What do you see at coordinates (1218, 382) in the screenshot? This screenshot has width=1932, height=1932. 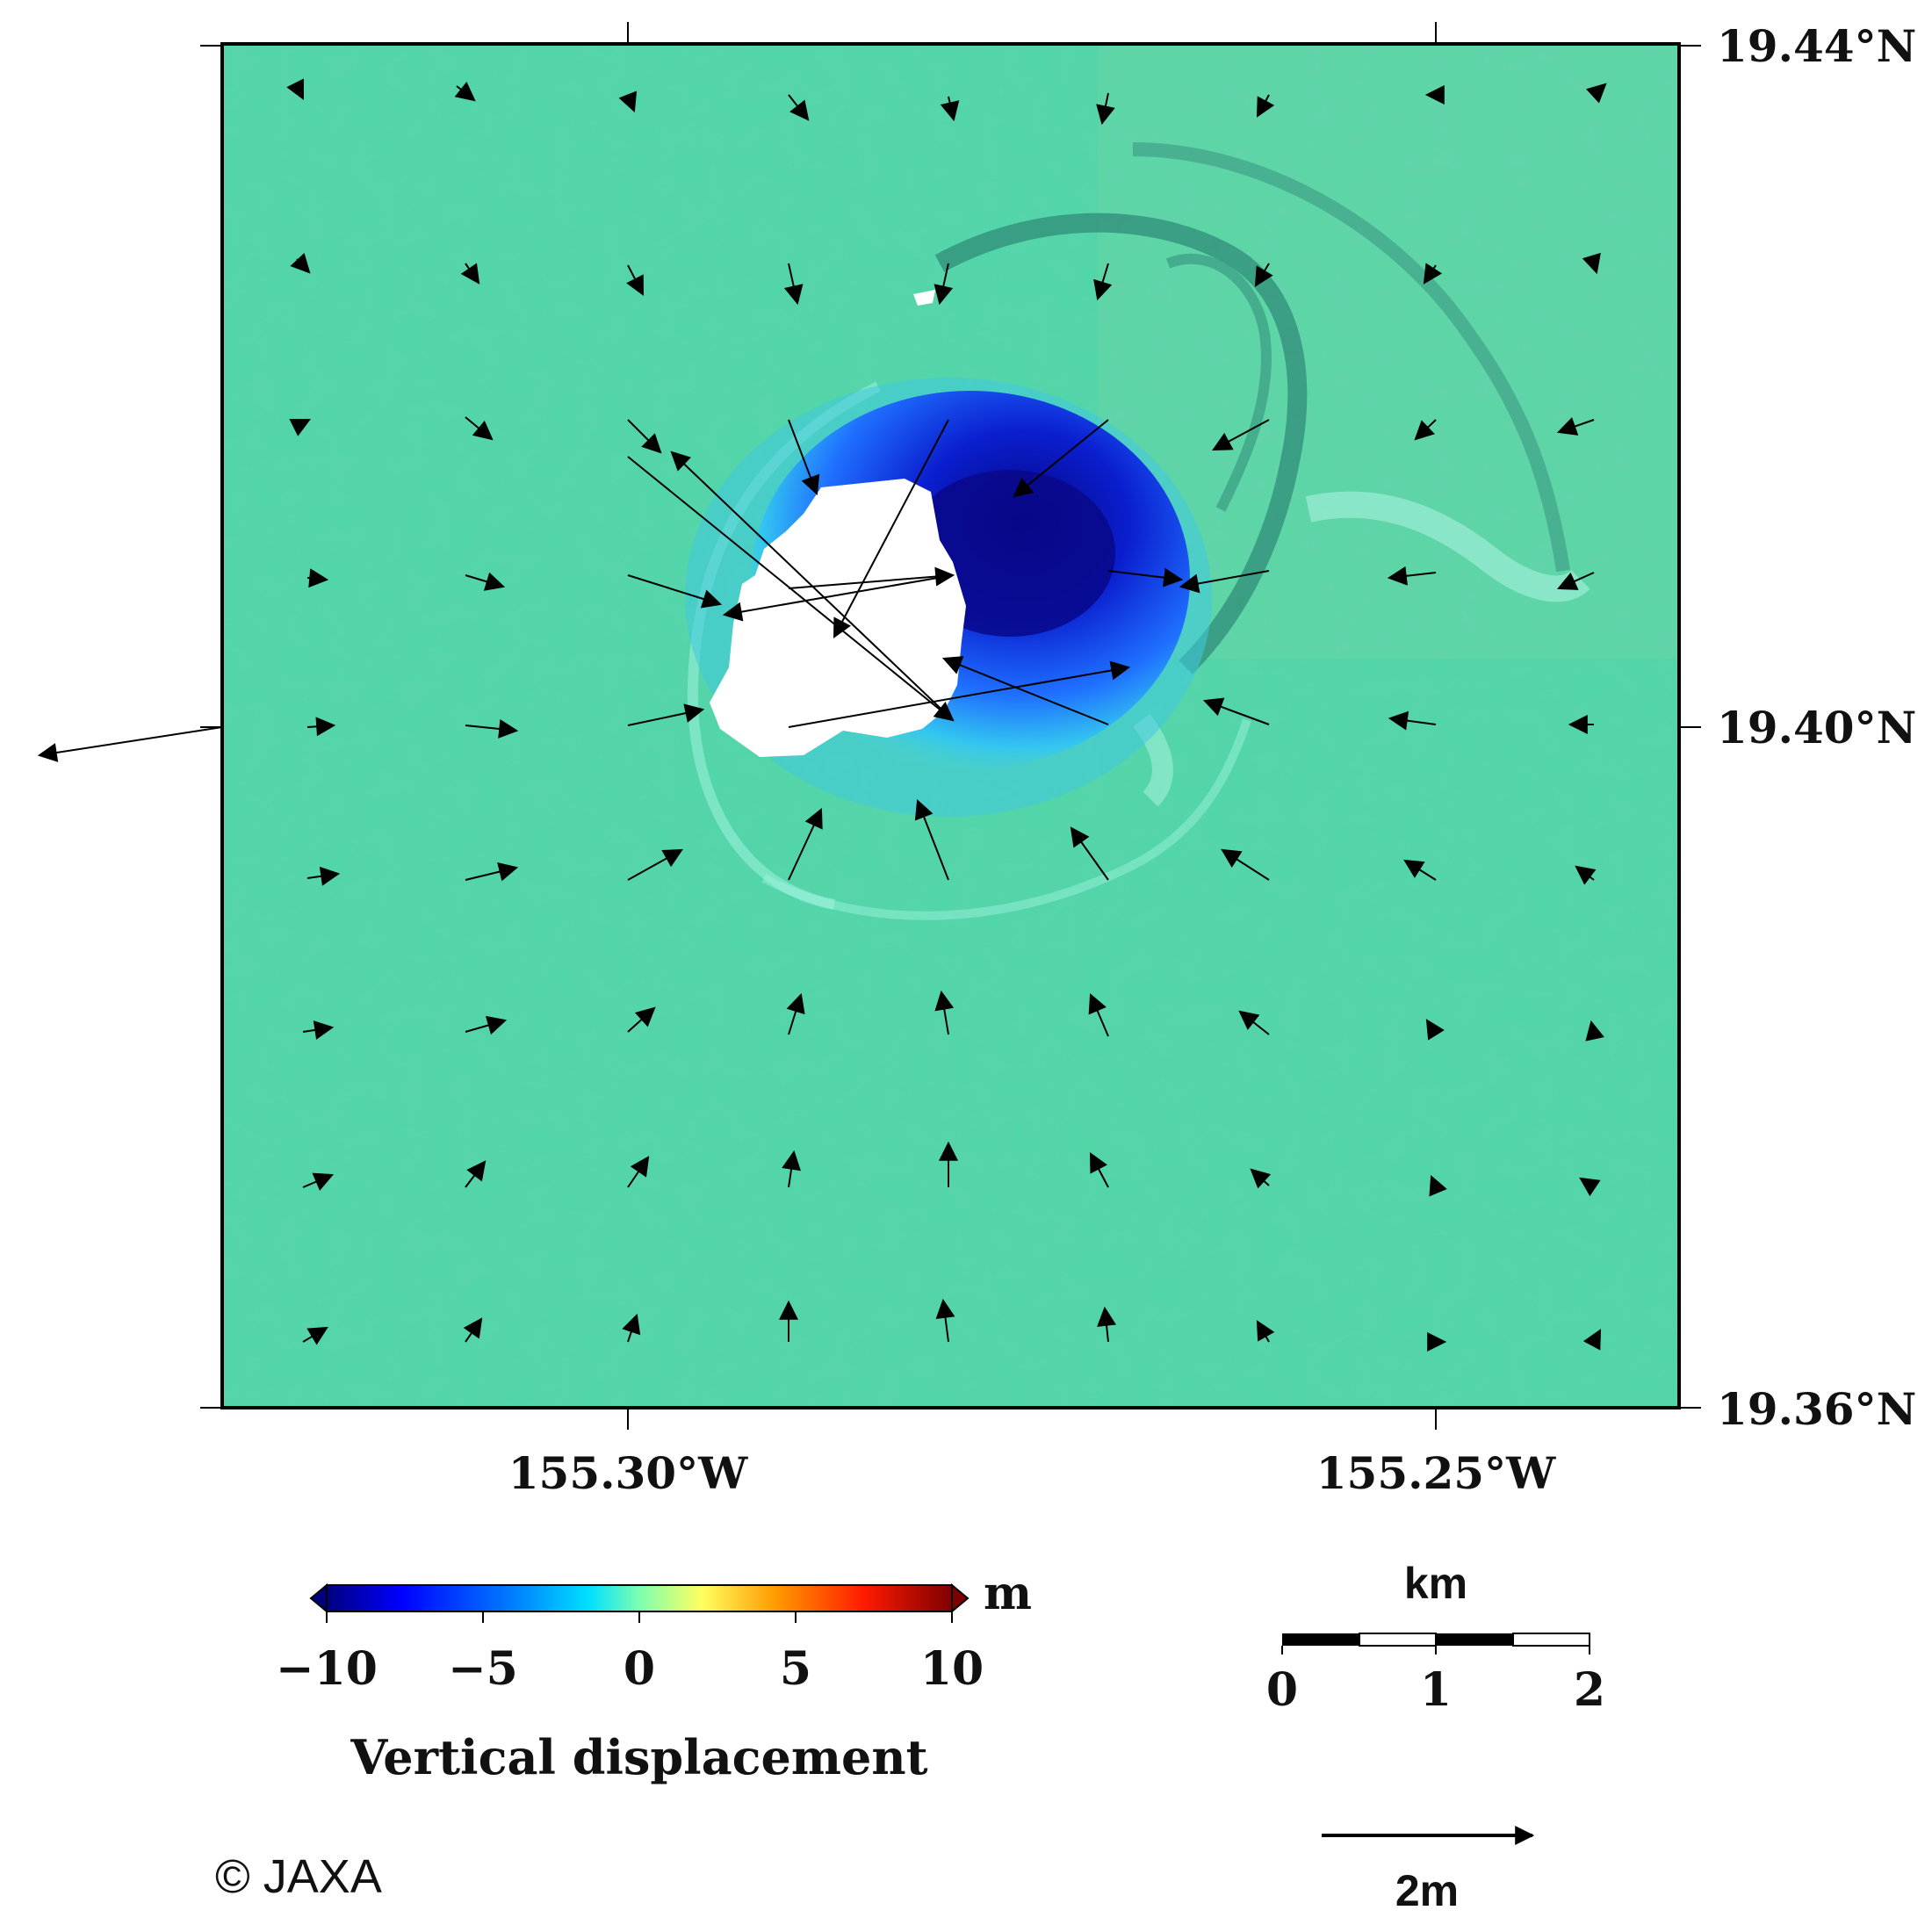 I see `fault-scarp-inner` at bounding box center [1218, 382].